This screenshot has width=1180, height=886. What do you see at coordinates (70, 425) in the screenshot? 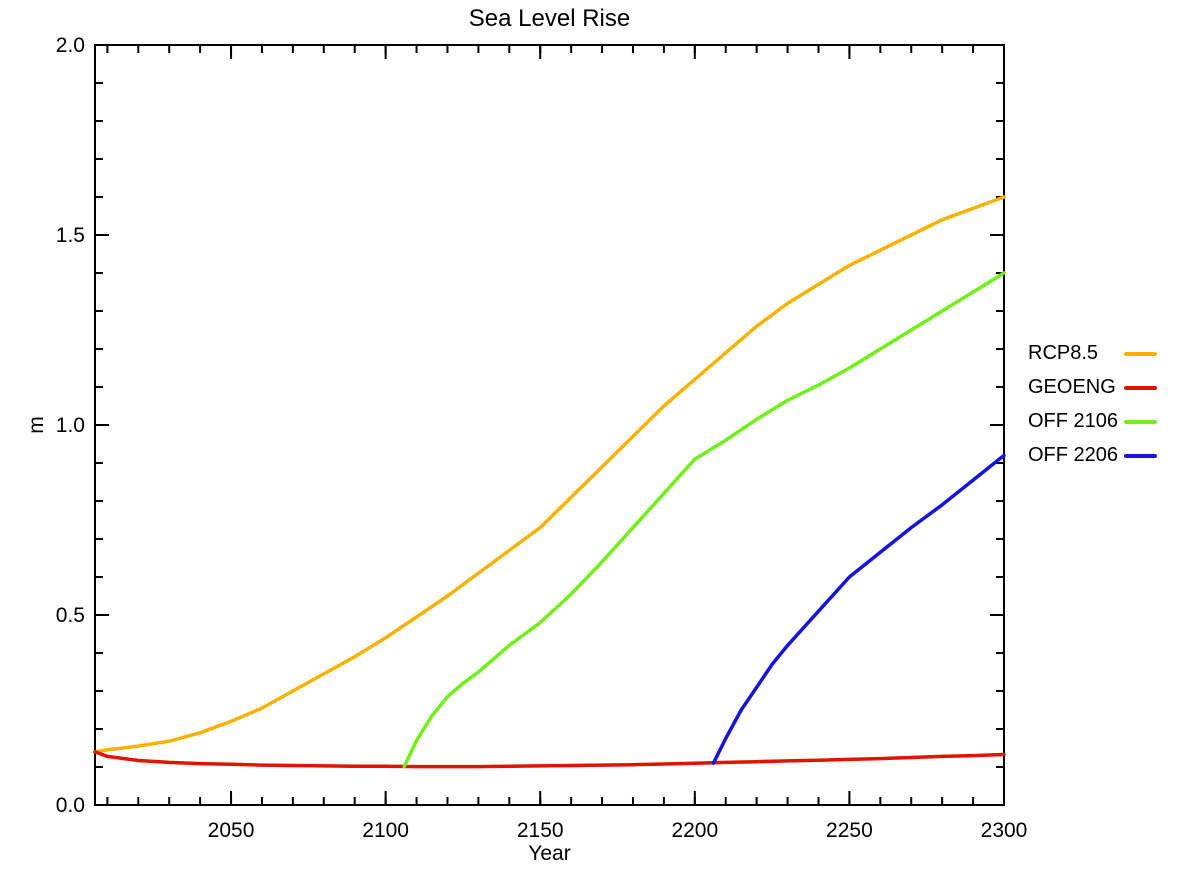
I see `y-tick-label: 1.0` at bounding box center [70, 425].